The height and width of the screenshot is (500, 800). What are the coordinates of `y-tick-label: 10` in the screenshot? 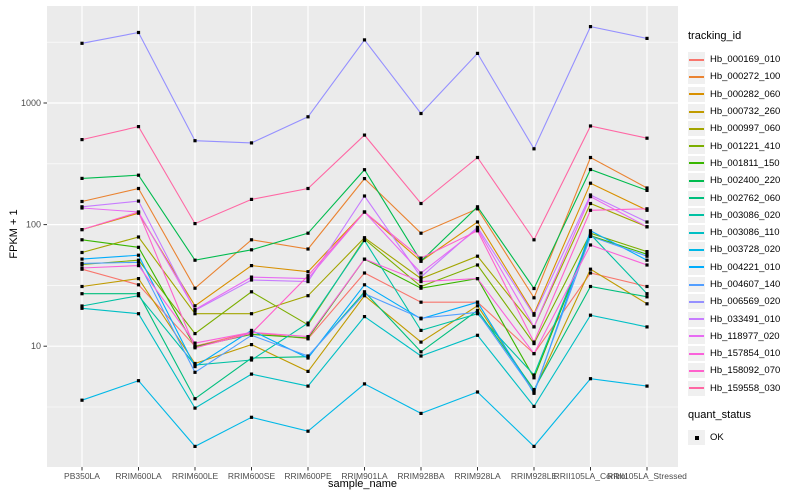 It's located at (36, 346).